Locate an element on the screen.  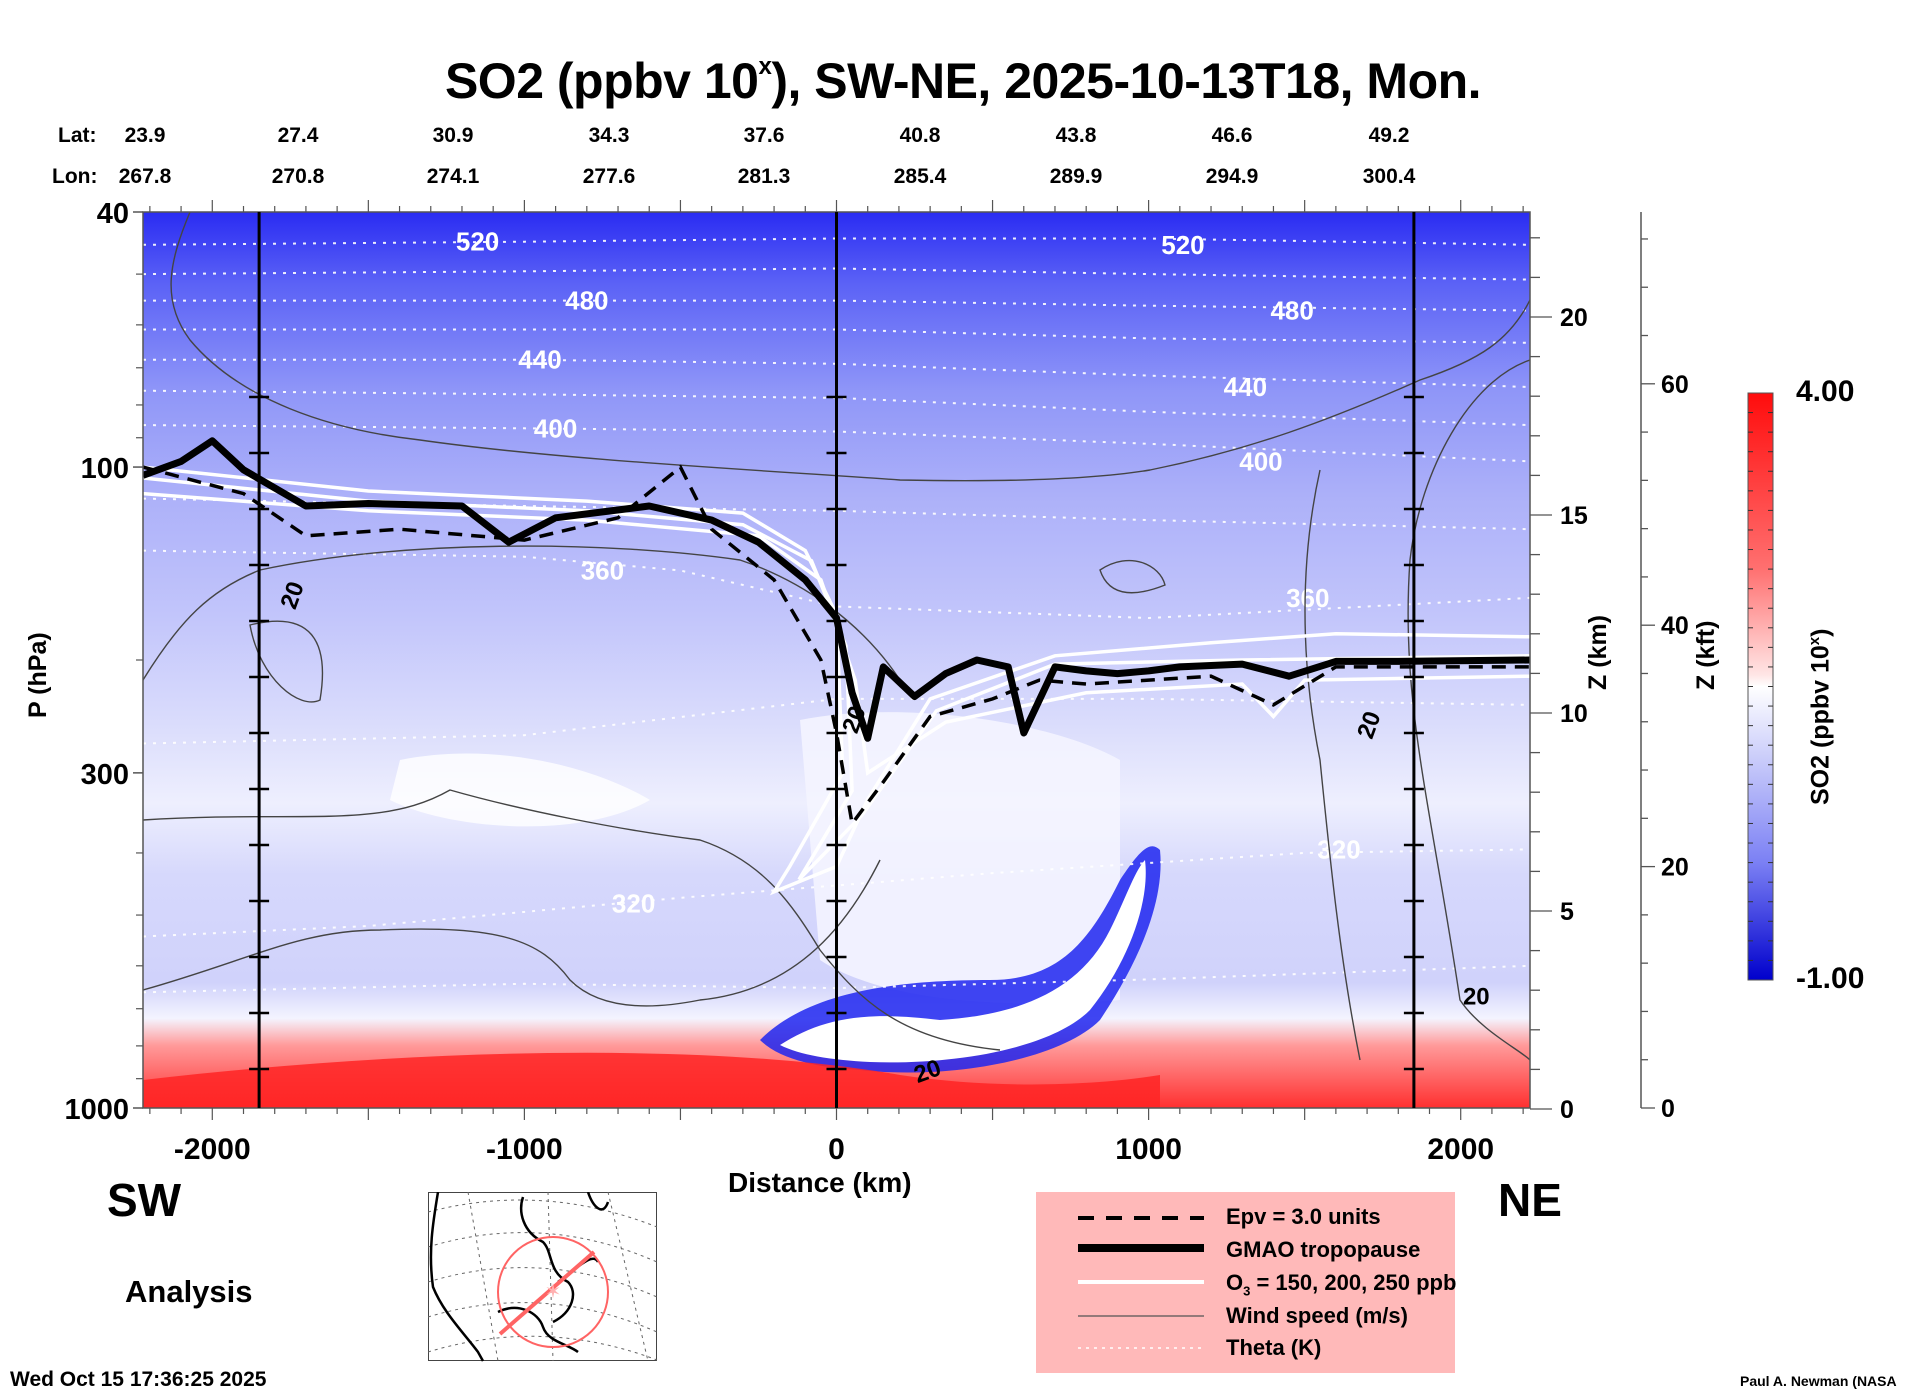
map-inset: ✶ is located at coordinates (543, 1277).